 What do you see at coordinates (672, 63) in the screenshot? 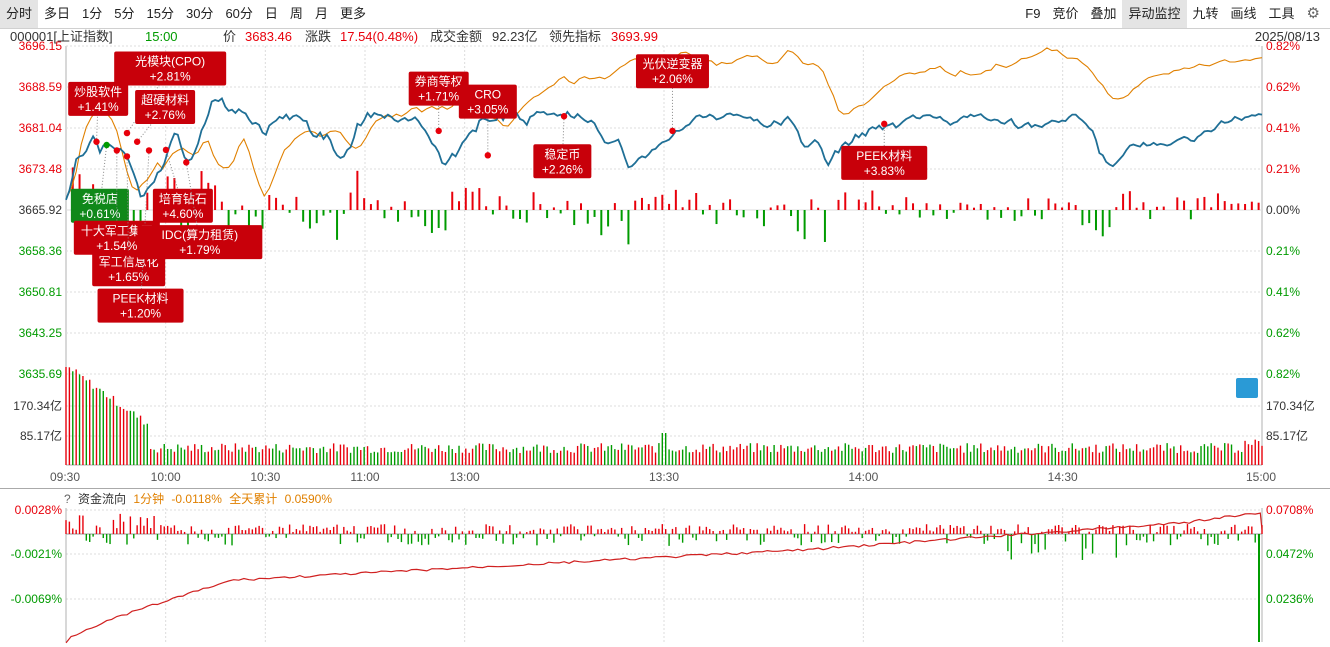
I see `annotation-name: 光伏逆变器` at bounding box center [672, 63].